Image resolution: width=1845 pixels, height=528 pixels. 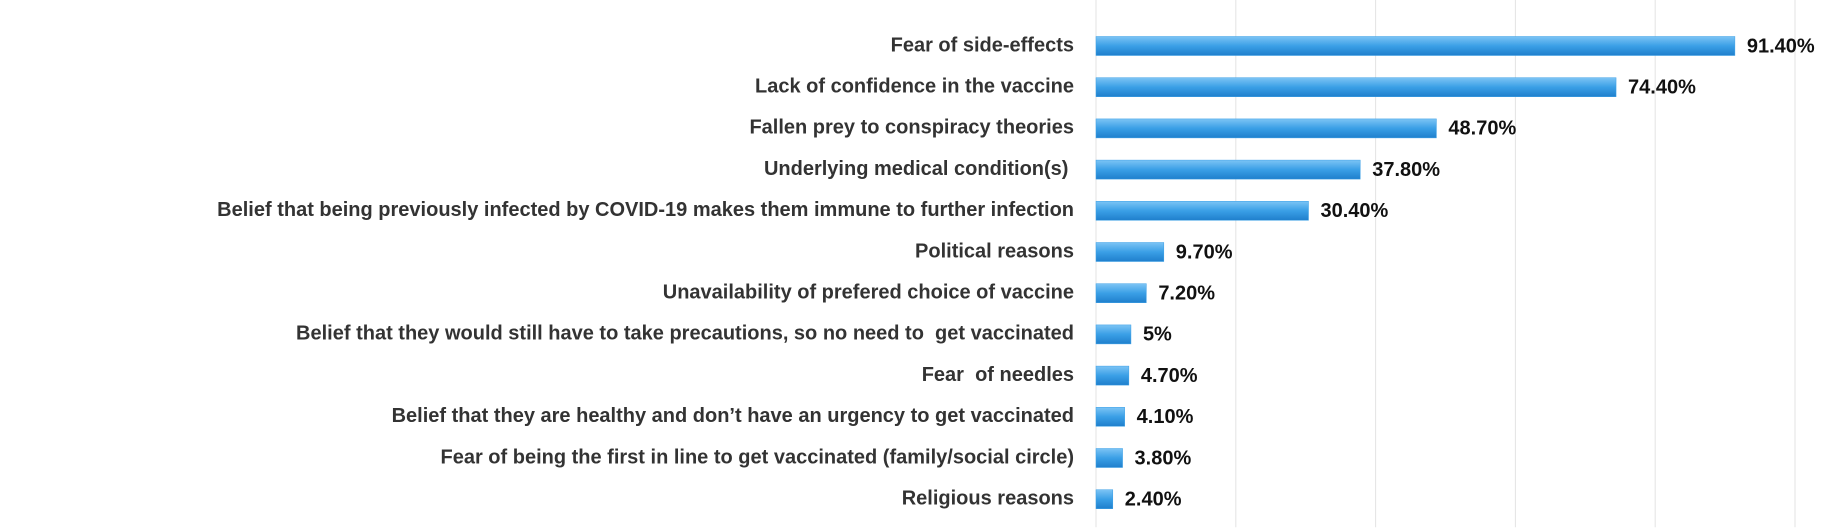 What do you see at coordinates (982, 45) in the screenshot?
I see `y-tick-label: Fear of side-effects` at bounding box center [982, 45].